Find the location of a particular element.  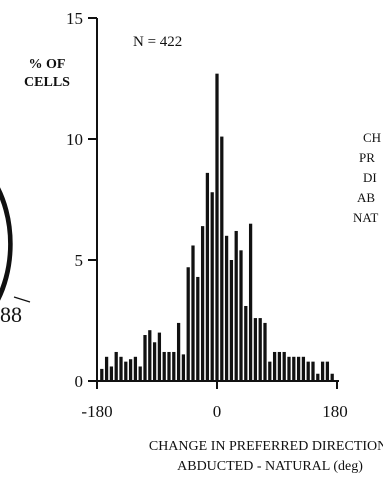

cropped-circular-plot is located at coordinates (15, 245).